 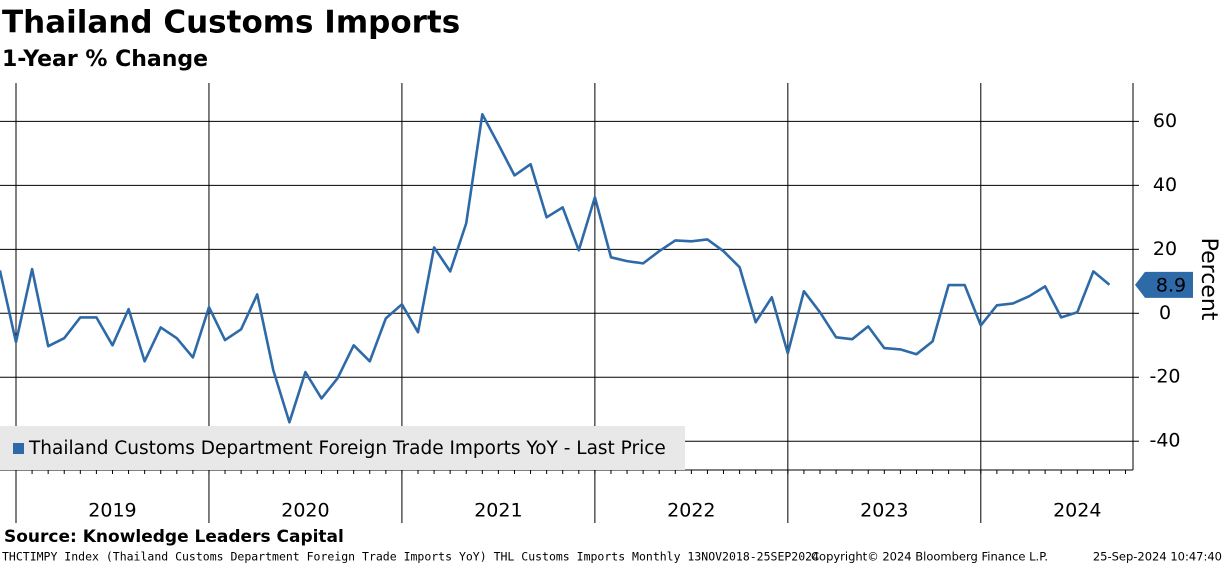 What do you see at coordinates (884, 511) in the screenshot?
I see `x-tick-label: 2023` at bounding box center [884, 511].